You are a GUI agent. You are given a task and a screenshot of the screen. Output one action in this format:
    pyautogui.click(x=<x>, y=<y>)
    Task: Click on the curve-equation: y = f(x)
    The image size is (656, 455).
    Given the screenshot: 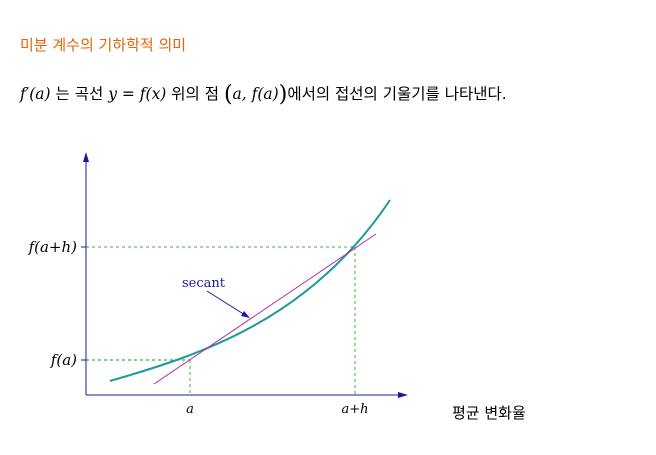 What is the action you would take?
    pyautogui.click(x=137, y=94)
    